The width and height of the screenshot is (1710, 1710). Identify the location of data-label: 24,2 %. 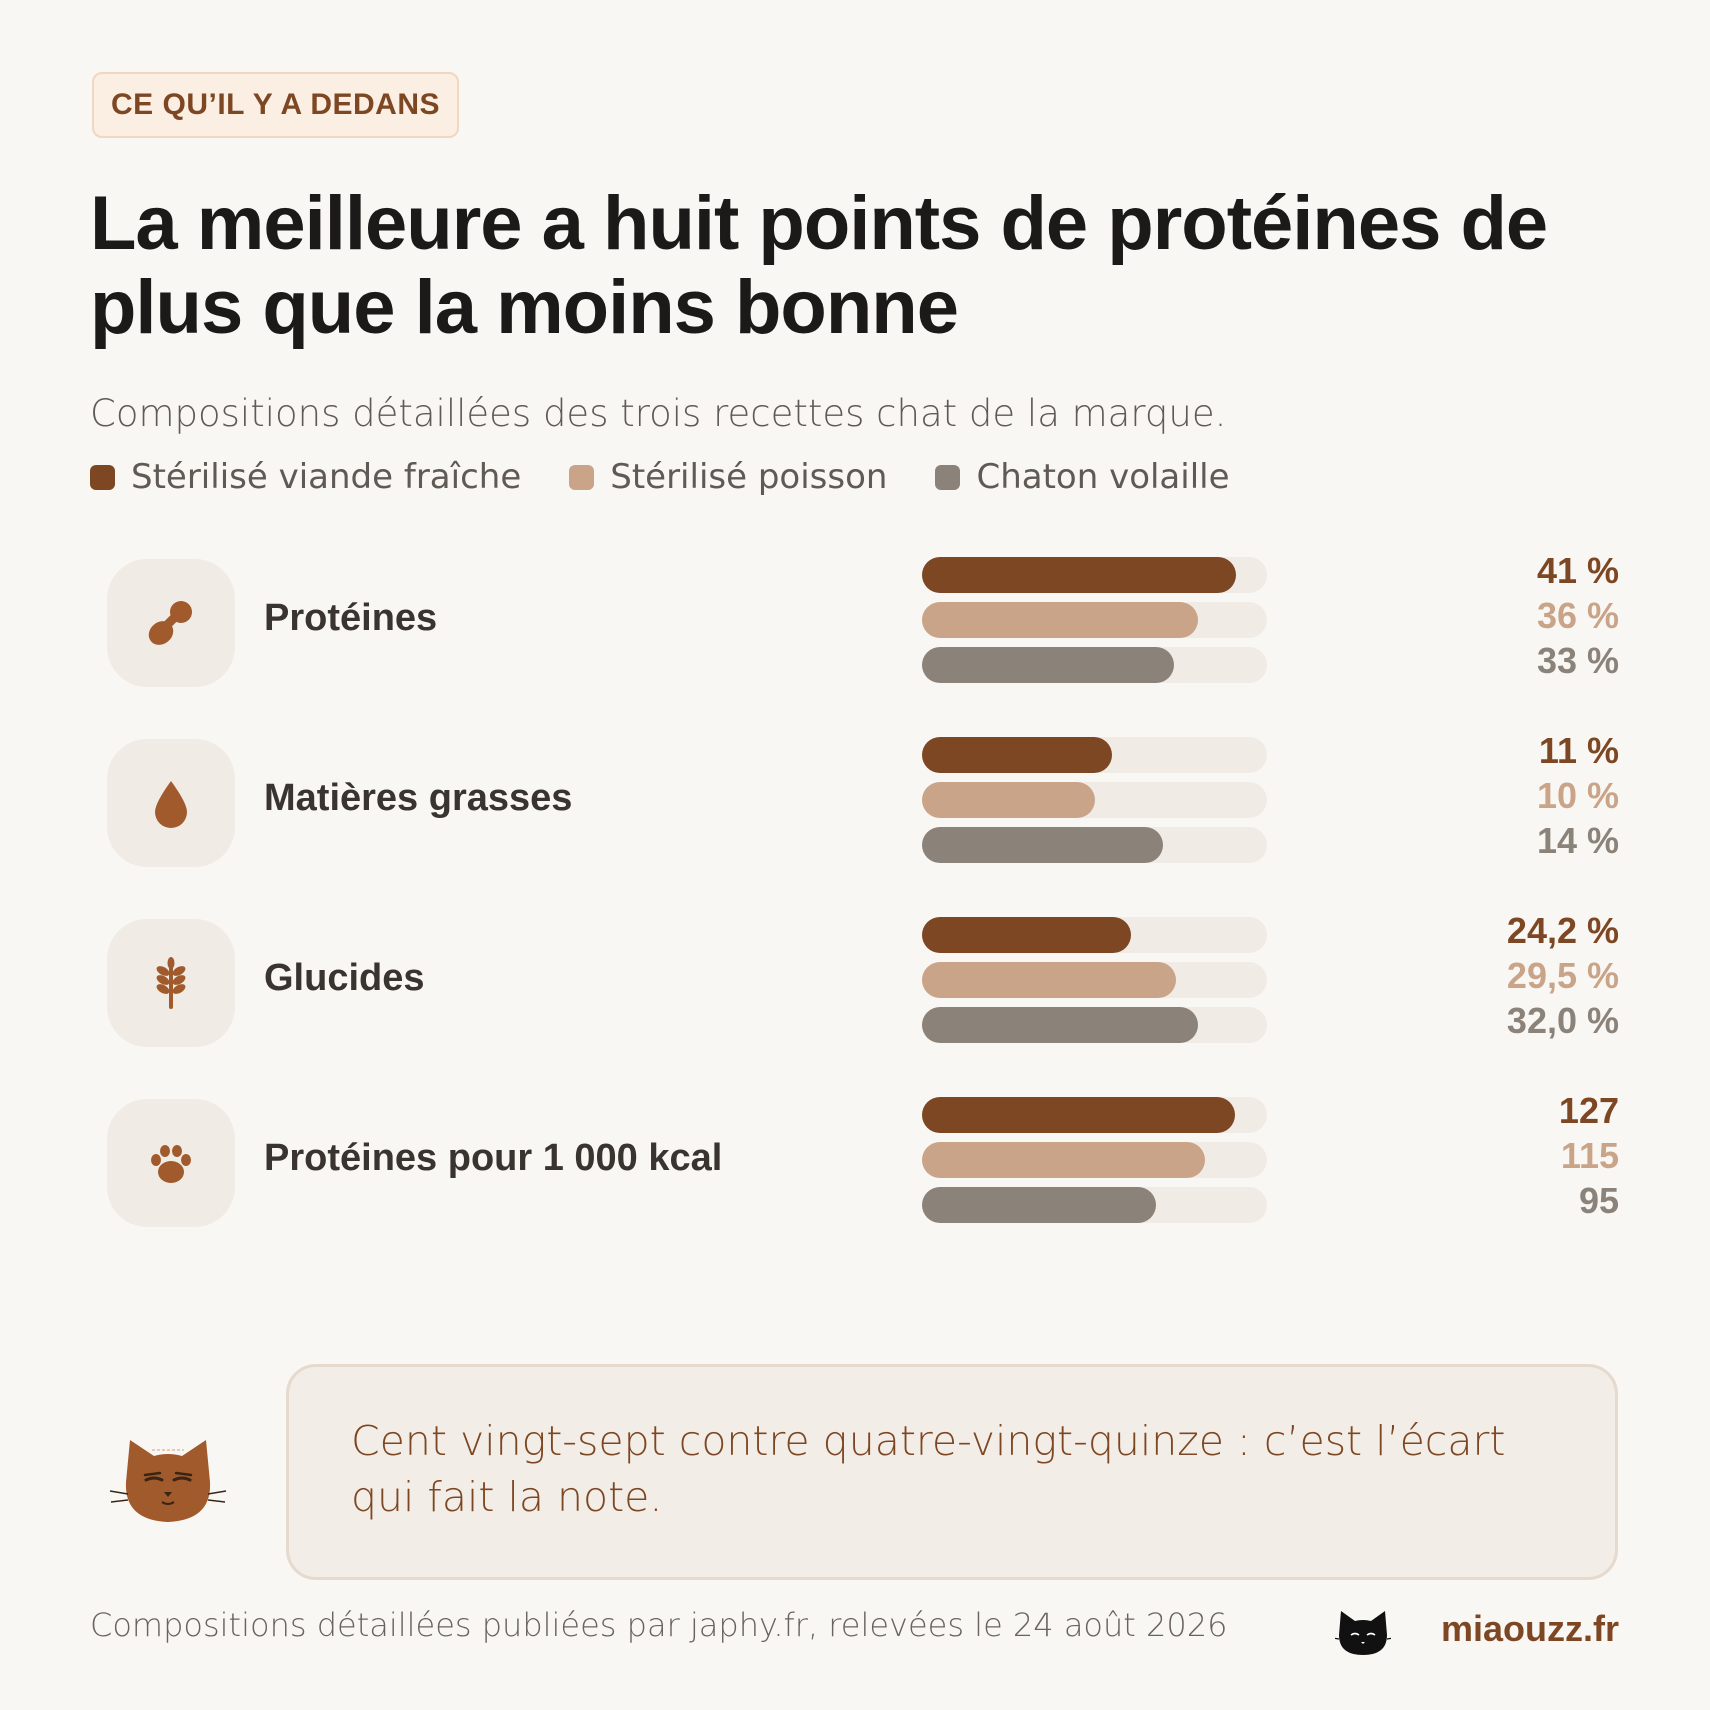
(1562, 930).